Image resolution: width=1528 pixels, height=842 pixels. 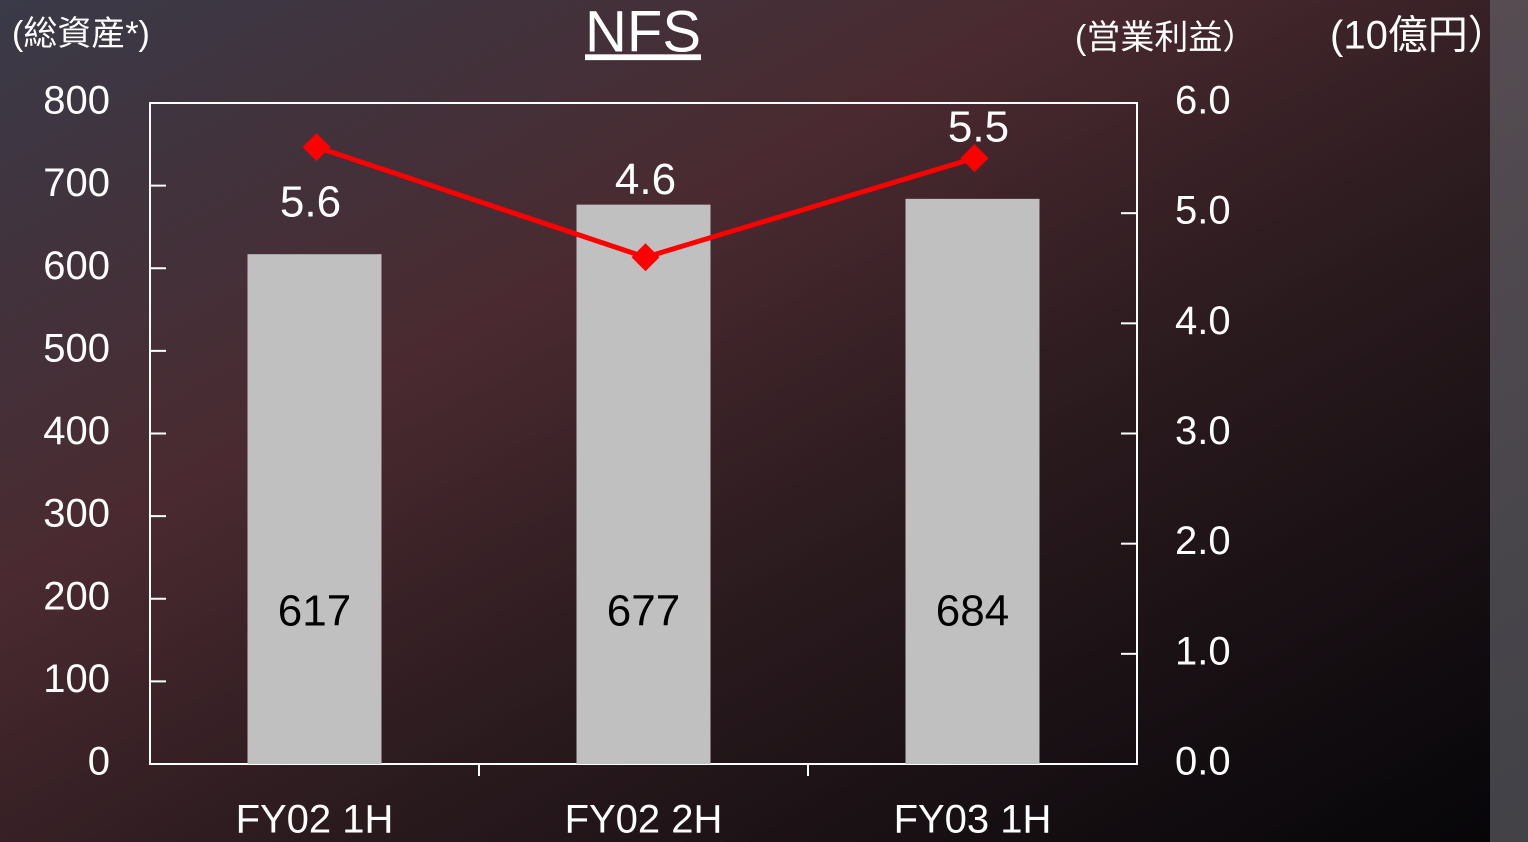 What do you see at coordinates (76, 183) in the screenshot?
I see `y-tick-label: 700` at bounding box center [76, 183].